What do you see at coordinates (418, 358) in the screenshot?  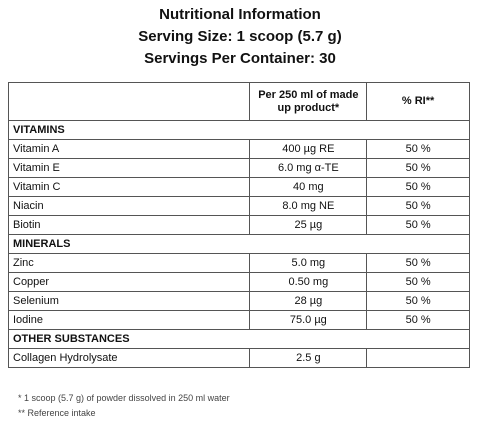 I see `cell` at bounding box center [418, 358].